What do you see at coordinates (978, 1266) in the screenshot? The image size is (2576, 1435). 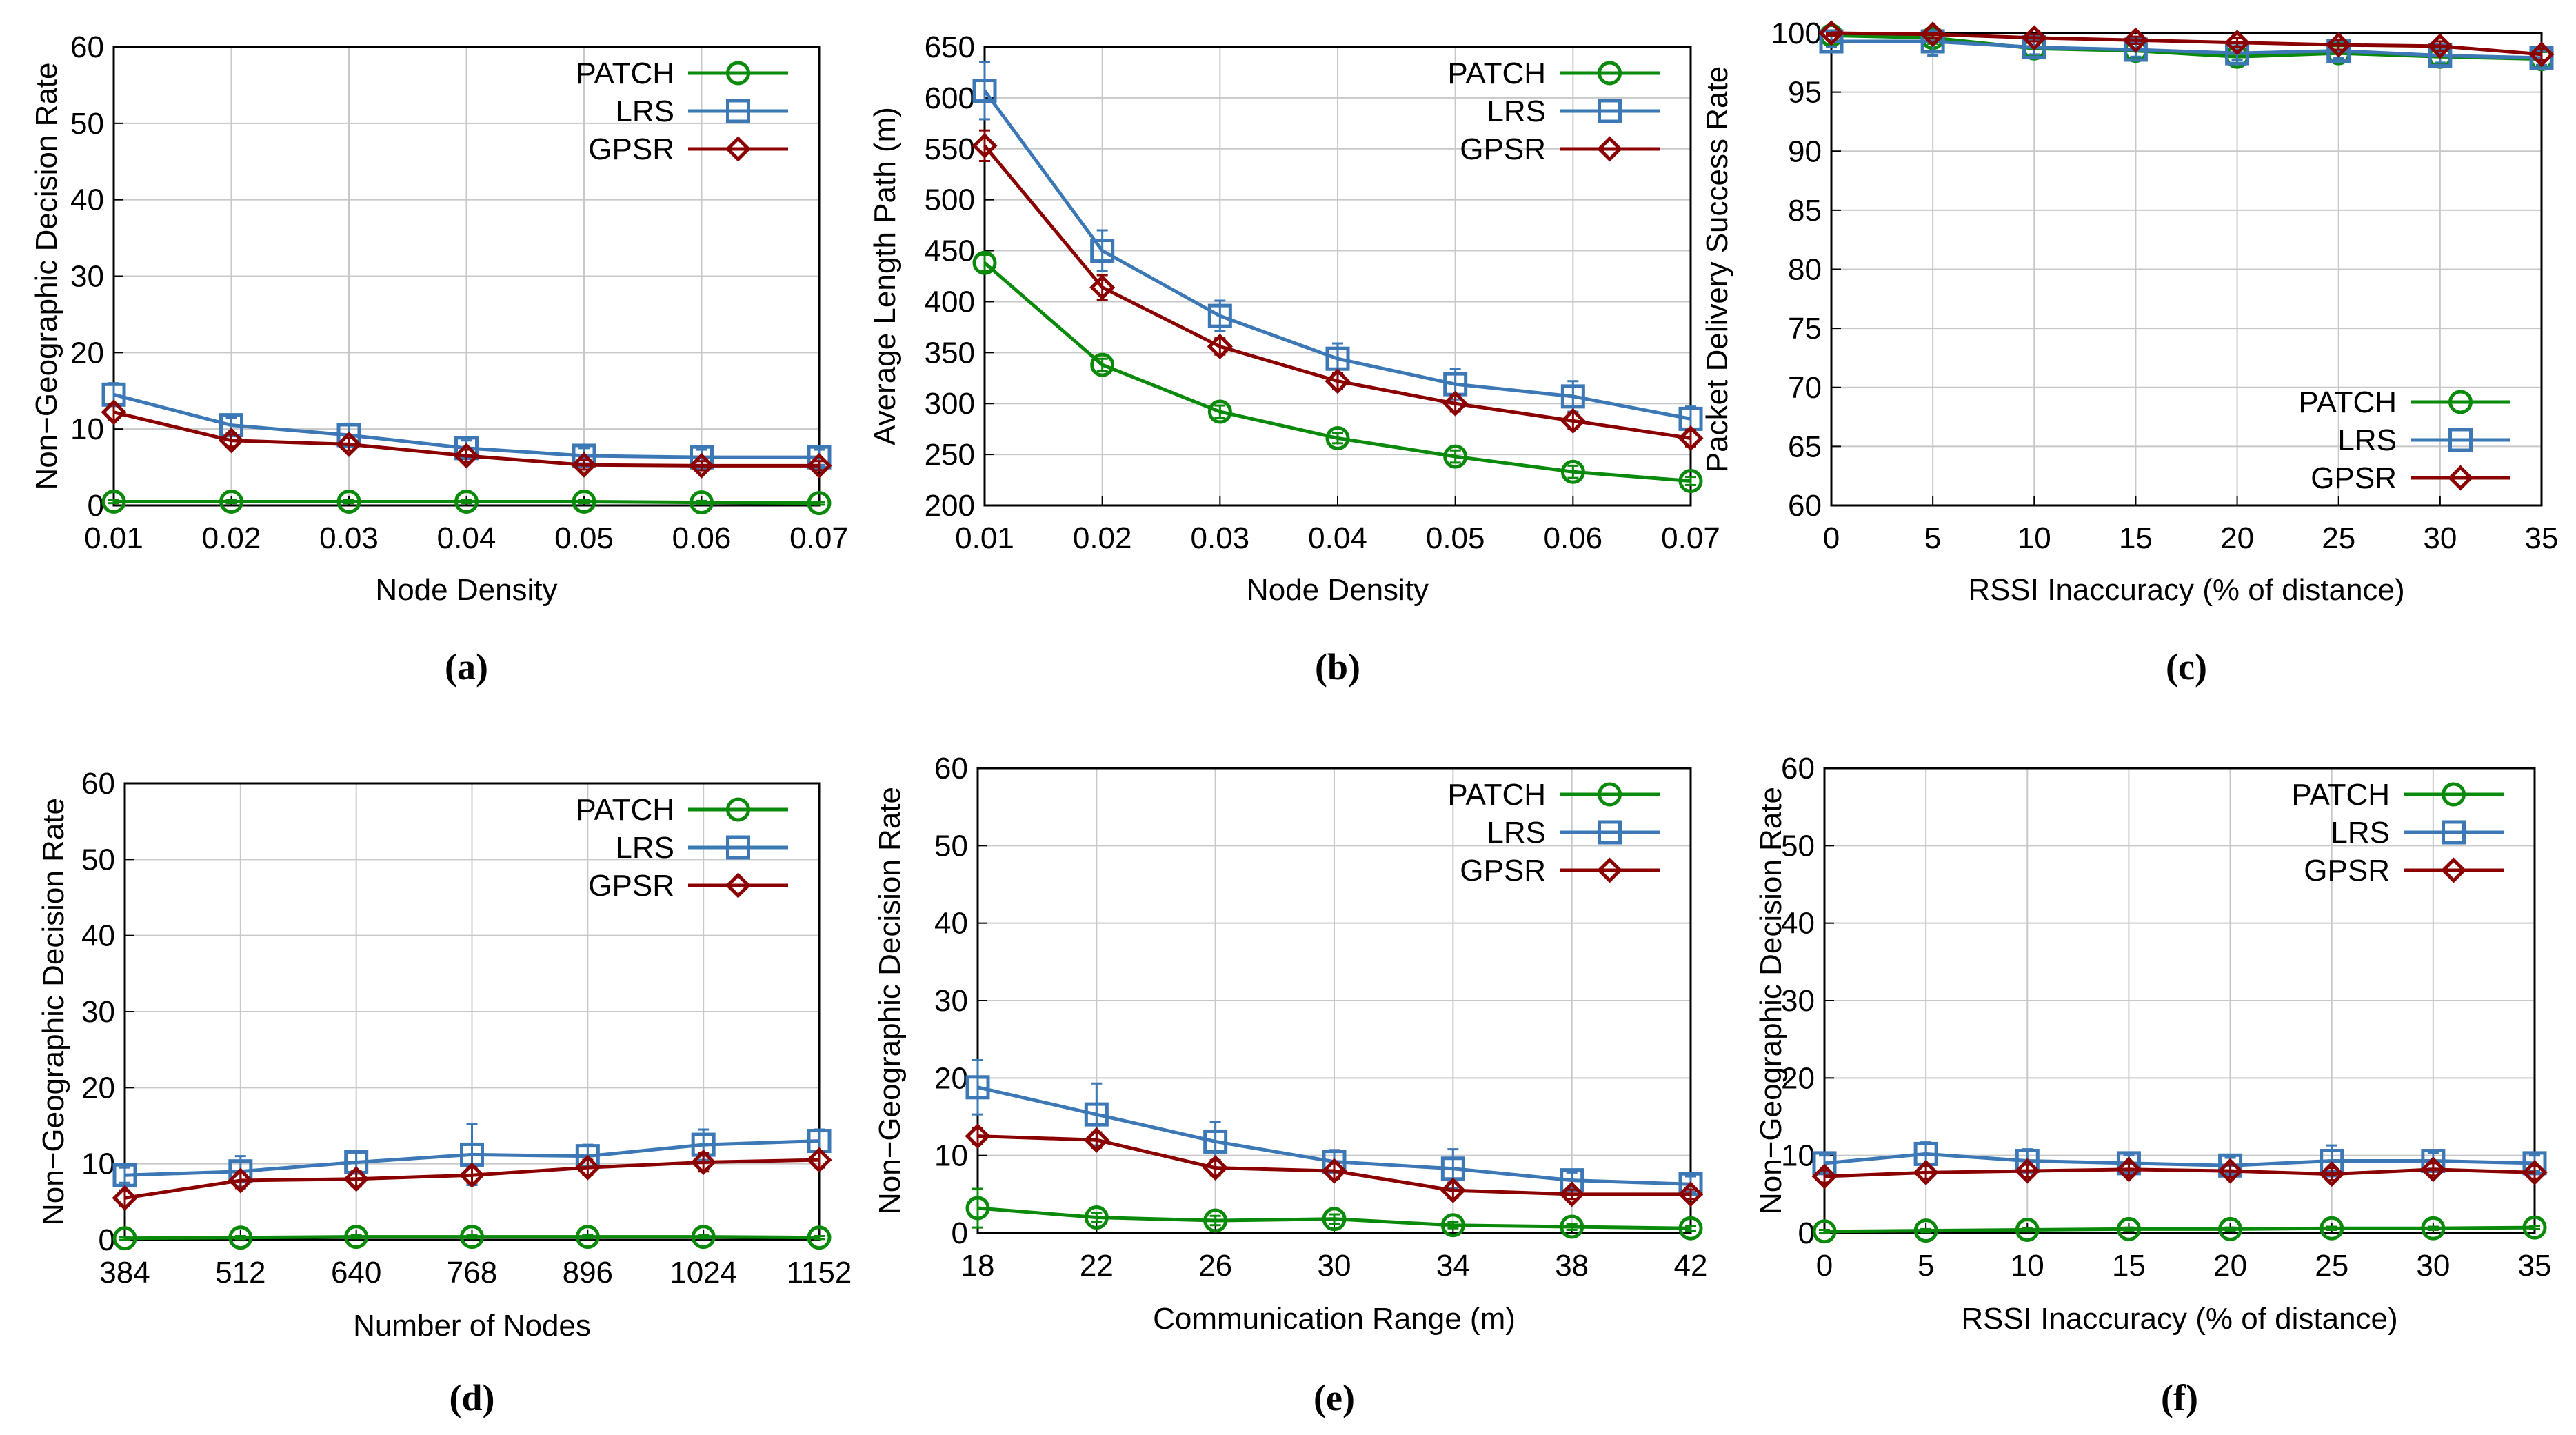 I see `x-tick-label: 18` at bounding box center [978, 1266].